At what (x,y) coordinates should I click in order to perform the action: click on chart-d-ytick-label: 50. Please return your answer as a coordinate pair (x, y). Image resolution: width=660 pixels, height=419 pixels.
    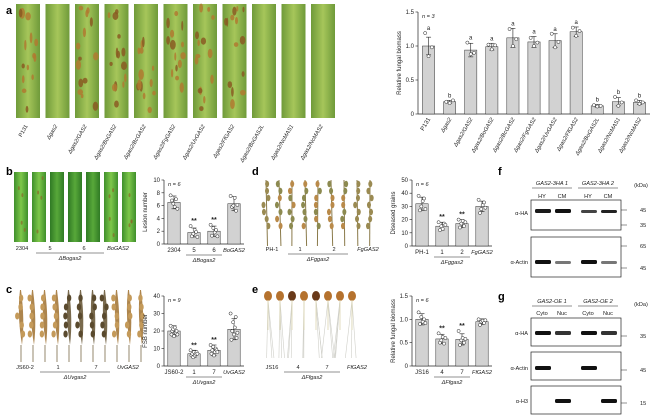
    Looking at the image, I should click on (404, 181).